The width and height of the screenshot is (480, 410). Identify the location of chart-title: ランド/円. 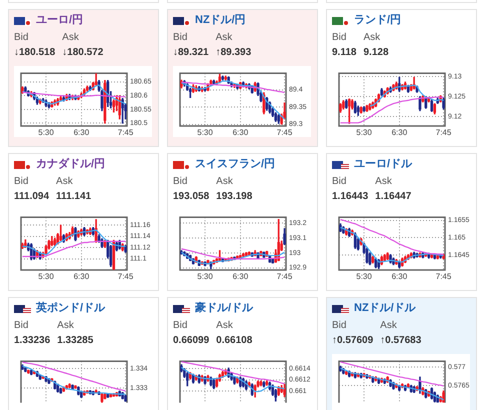
(378, 20).